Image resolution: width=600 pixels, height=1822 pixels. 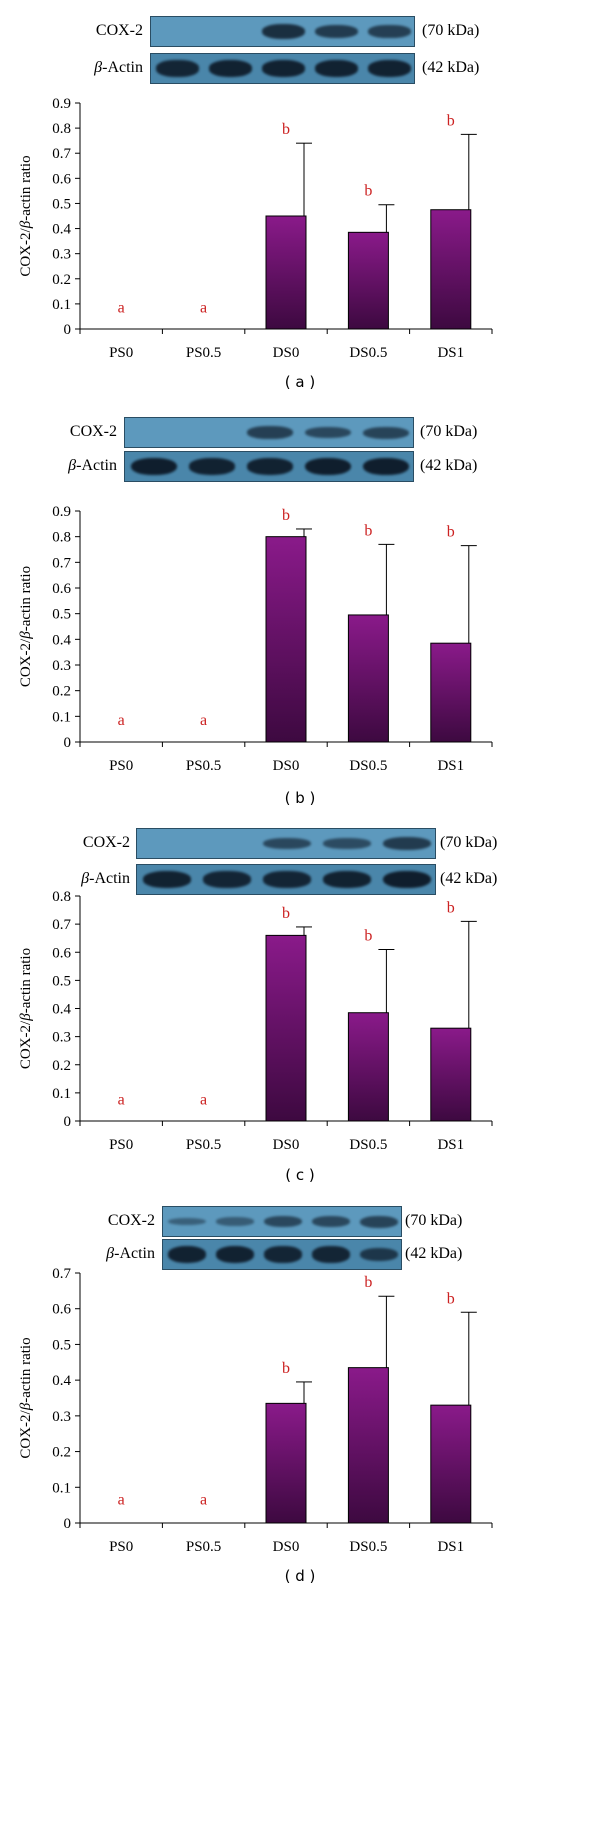 What do you see at coordinates (61, 129) in the screenshot?
I see `y-tick-label: 0.8` at bounding box center [61, 129].